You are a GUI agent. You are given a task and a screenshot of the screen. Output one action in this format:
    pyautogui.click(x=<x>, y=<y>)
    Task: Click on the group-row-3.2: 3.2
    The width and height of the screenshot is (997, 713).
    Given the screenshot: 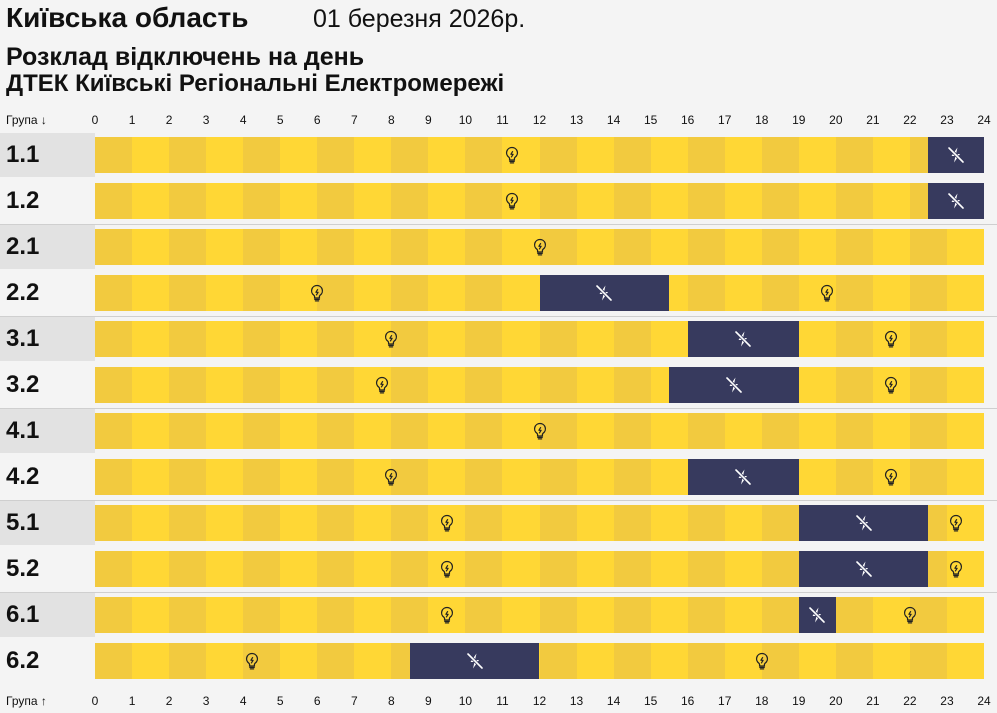 What is the action you would take?
    pyautogui.click(x=498, y=386)
    